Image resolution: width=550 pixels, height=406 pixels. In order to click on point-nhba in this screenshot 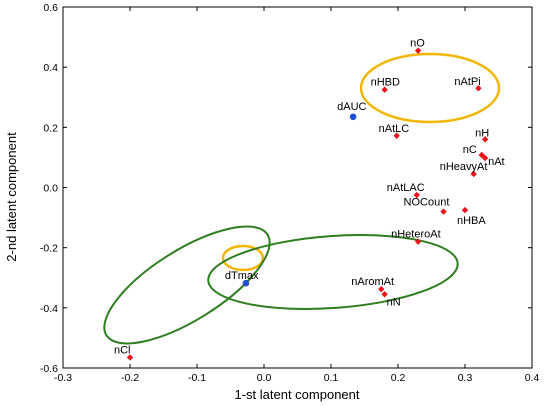, I will do `click(465, 210)`.